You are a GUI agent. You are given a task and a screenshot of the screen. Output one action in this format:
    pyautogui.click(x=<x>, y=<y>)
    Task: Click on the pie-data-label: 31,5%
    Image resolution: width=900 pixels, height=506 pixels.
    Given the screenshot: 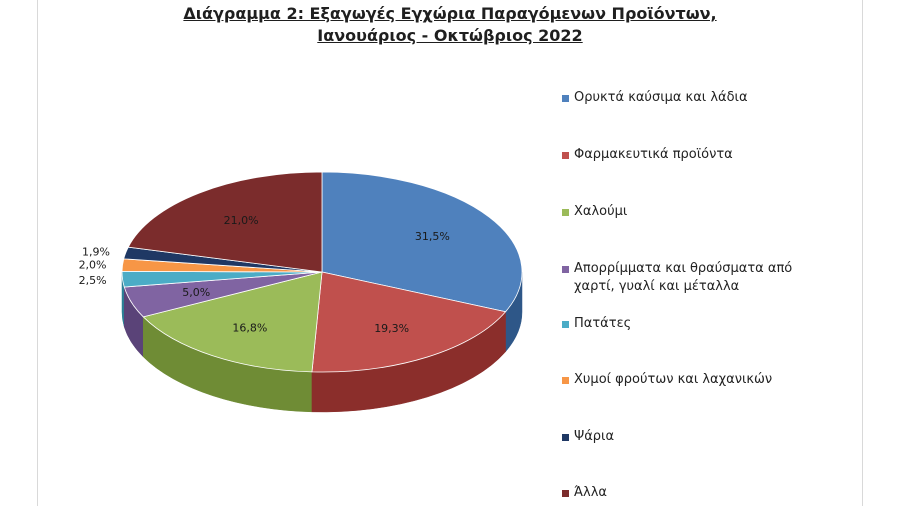 What is the action you would take?
    pyautogui.click(x=432, y=236)
    